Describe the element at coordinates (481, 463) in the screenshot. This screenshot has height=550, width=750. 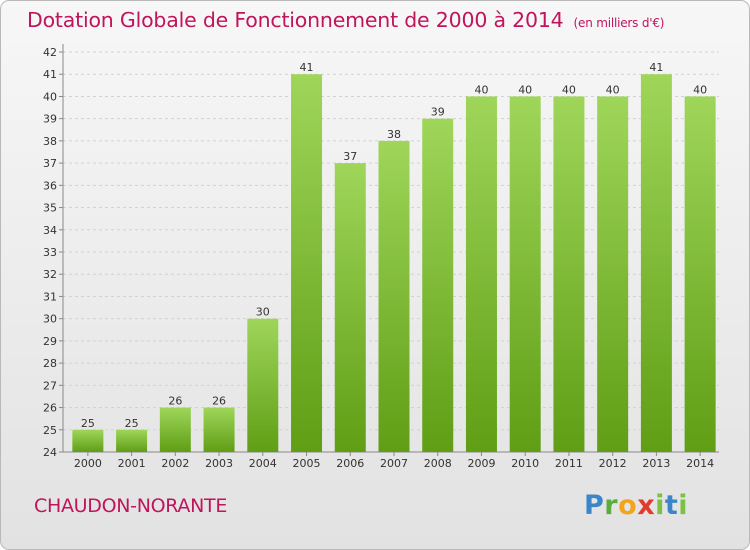
I see `x-tick-label: 2009` at that location.